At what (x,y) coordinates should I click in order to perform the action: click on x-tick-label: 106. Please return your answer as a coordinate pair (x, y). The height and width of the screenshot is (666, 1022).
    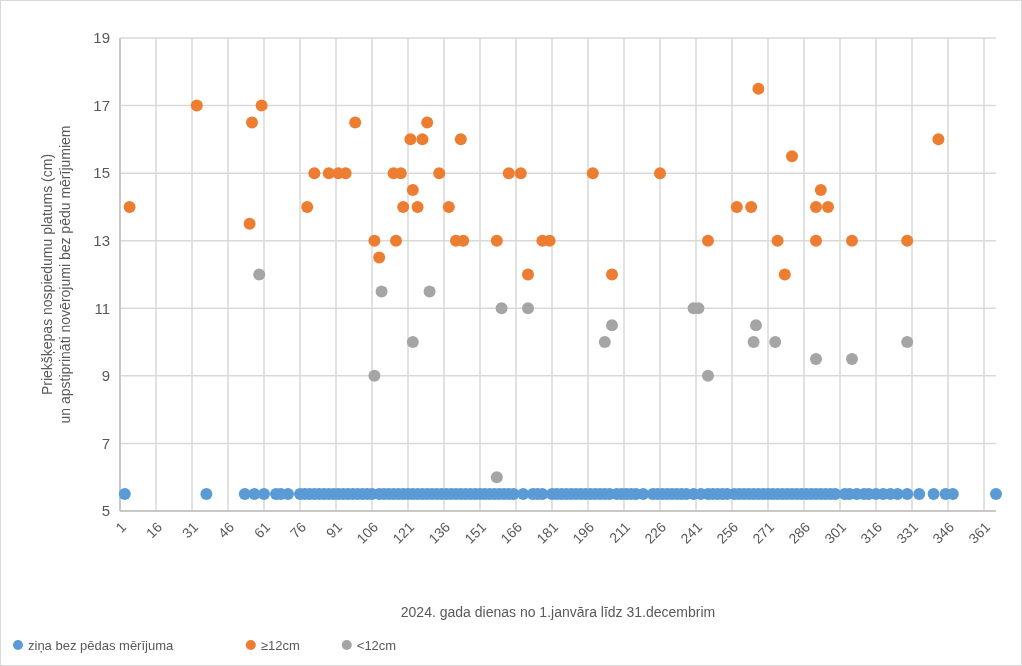
    Looking at the image, I should click on (367, 532).